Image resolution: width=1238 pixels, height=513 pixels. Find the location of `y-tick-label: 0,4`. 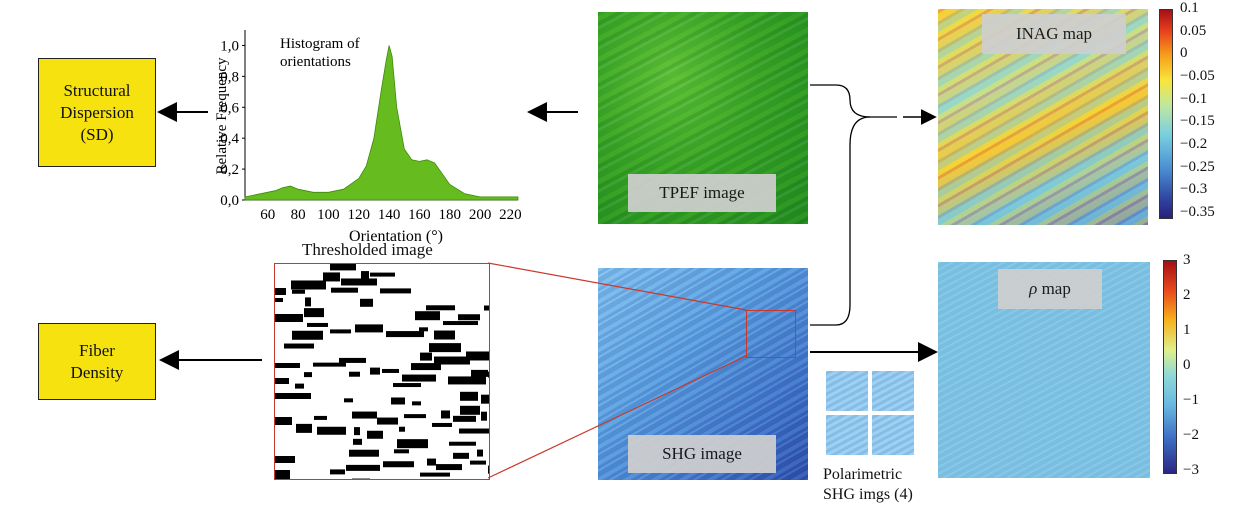

y-tick-label: 0,4 is located at coordinates (229, 139).